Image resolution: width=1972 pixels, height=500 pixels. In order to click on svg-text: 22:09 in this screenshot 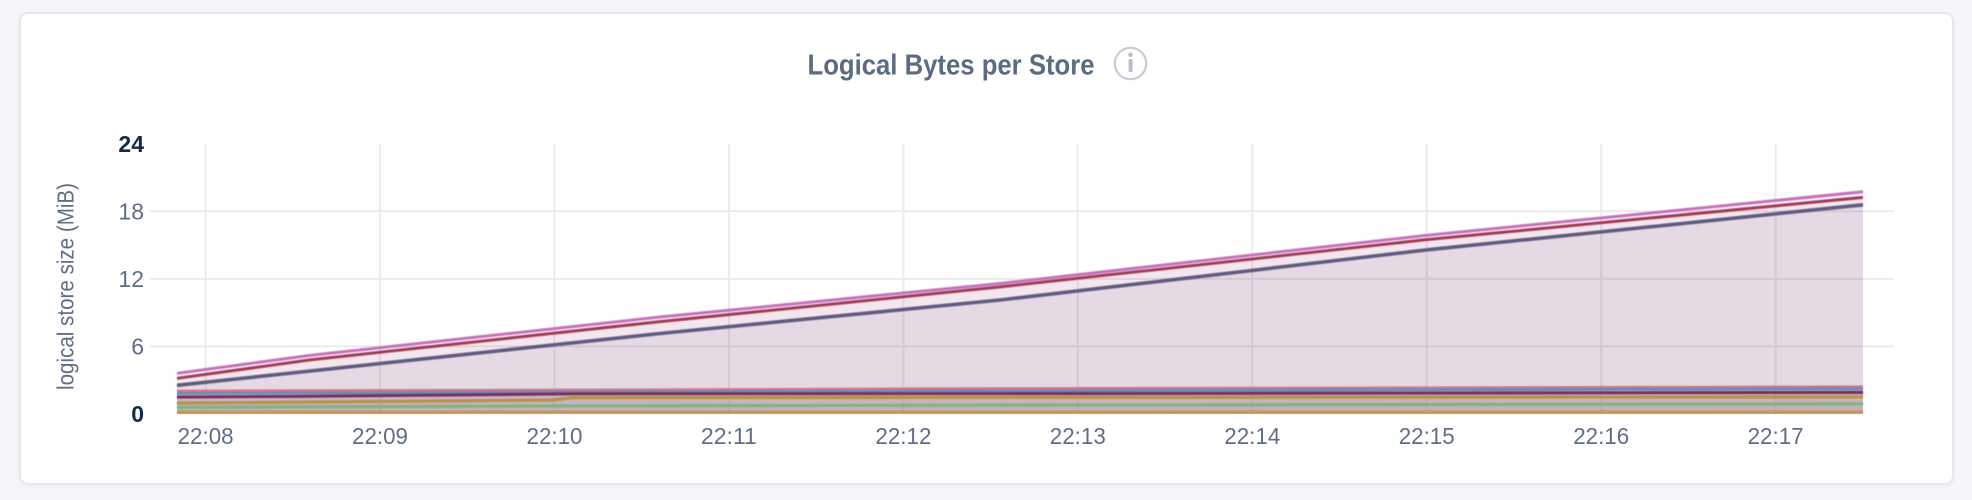, I will do `click(380, 436)`.